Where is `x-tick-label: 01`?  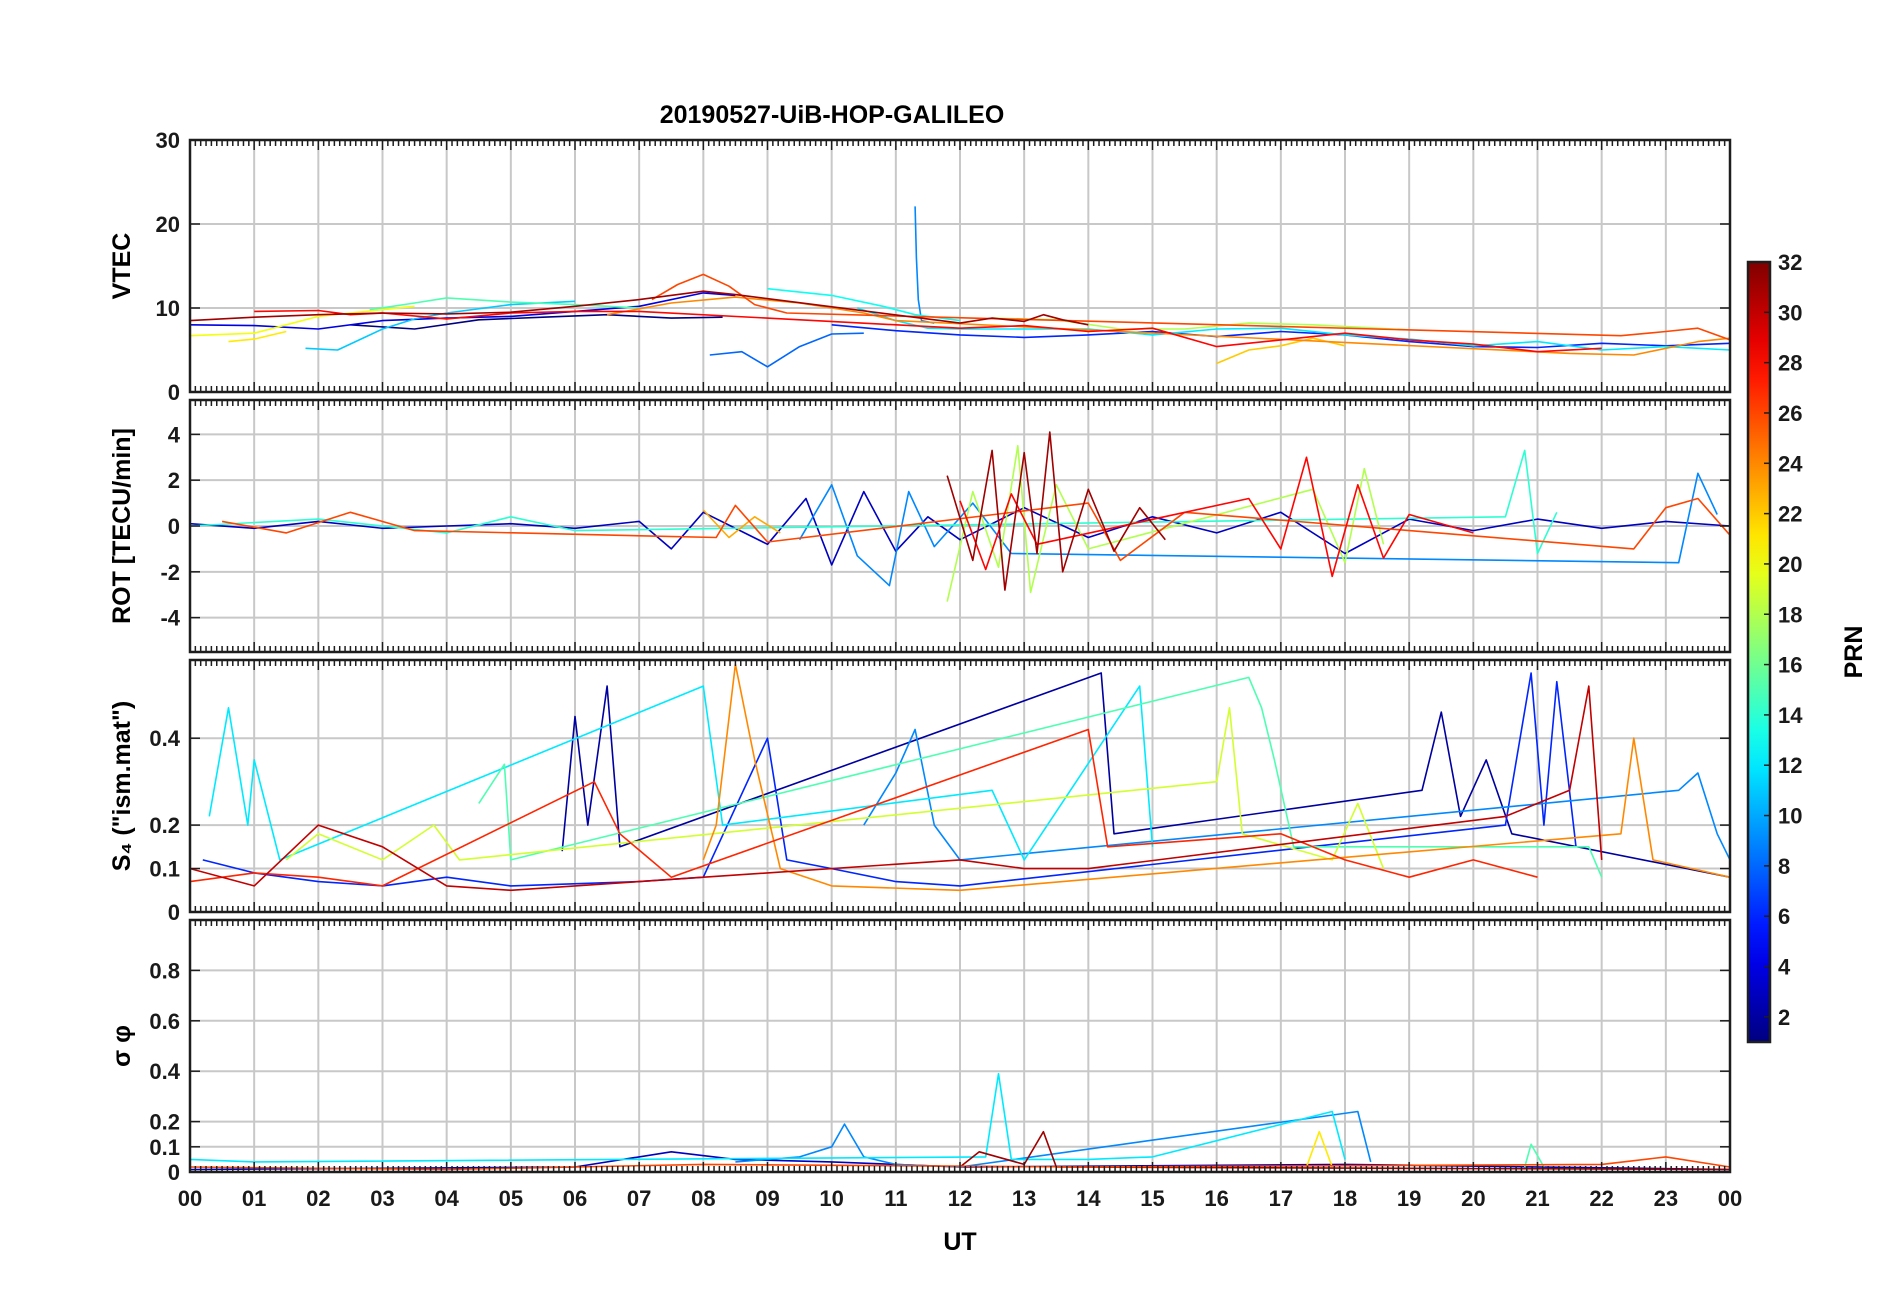
x-tick-label: 01 is located at coordinates (254, 1198).